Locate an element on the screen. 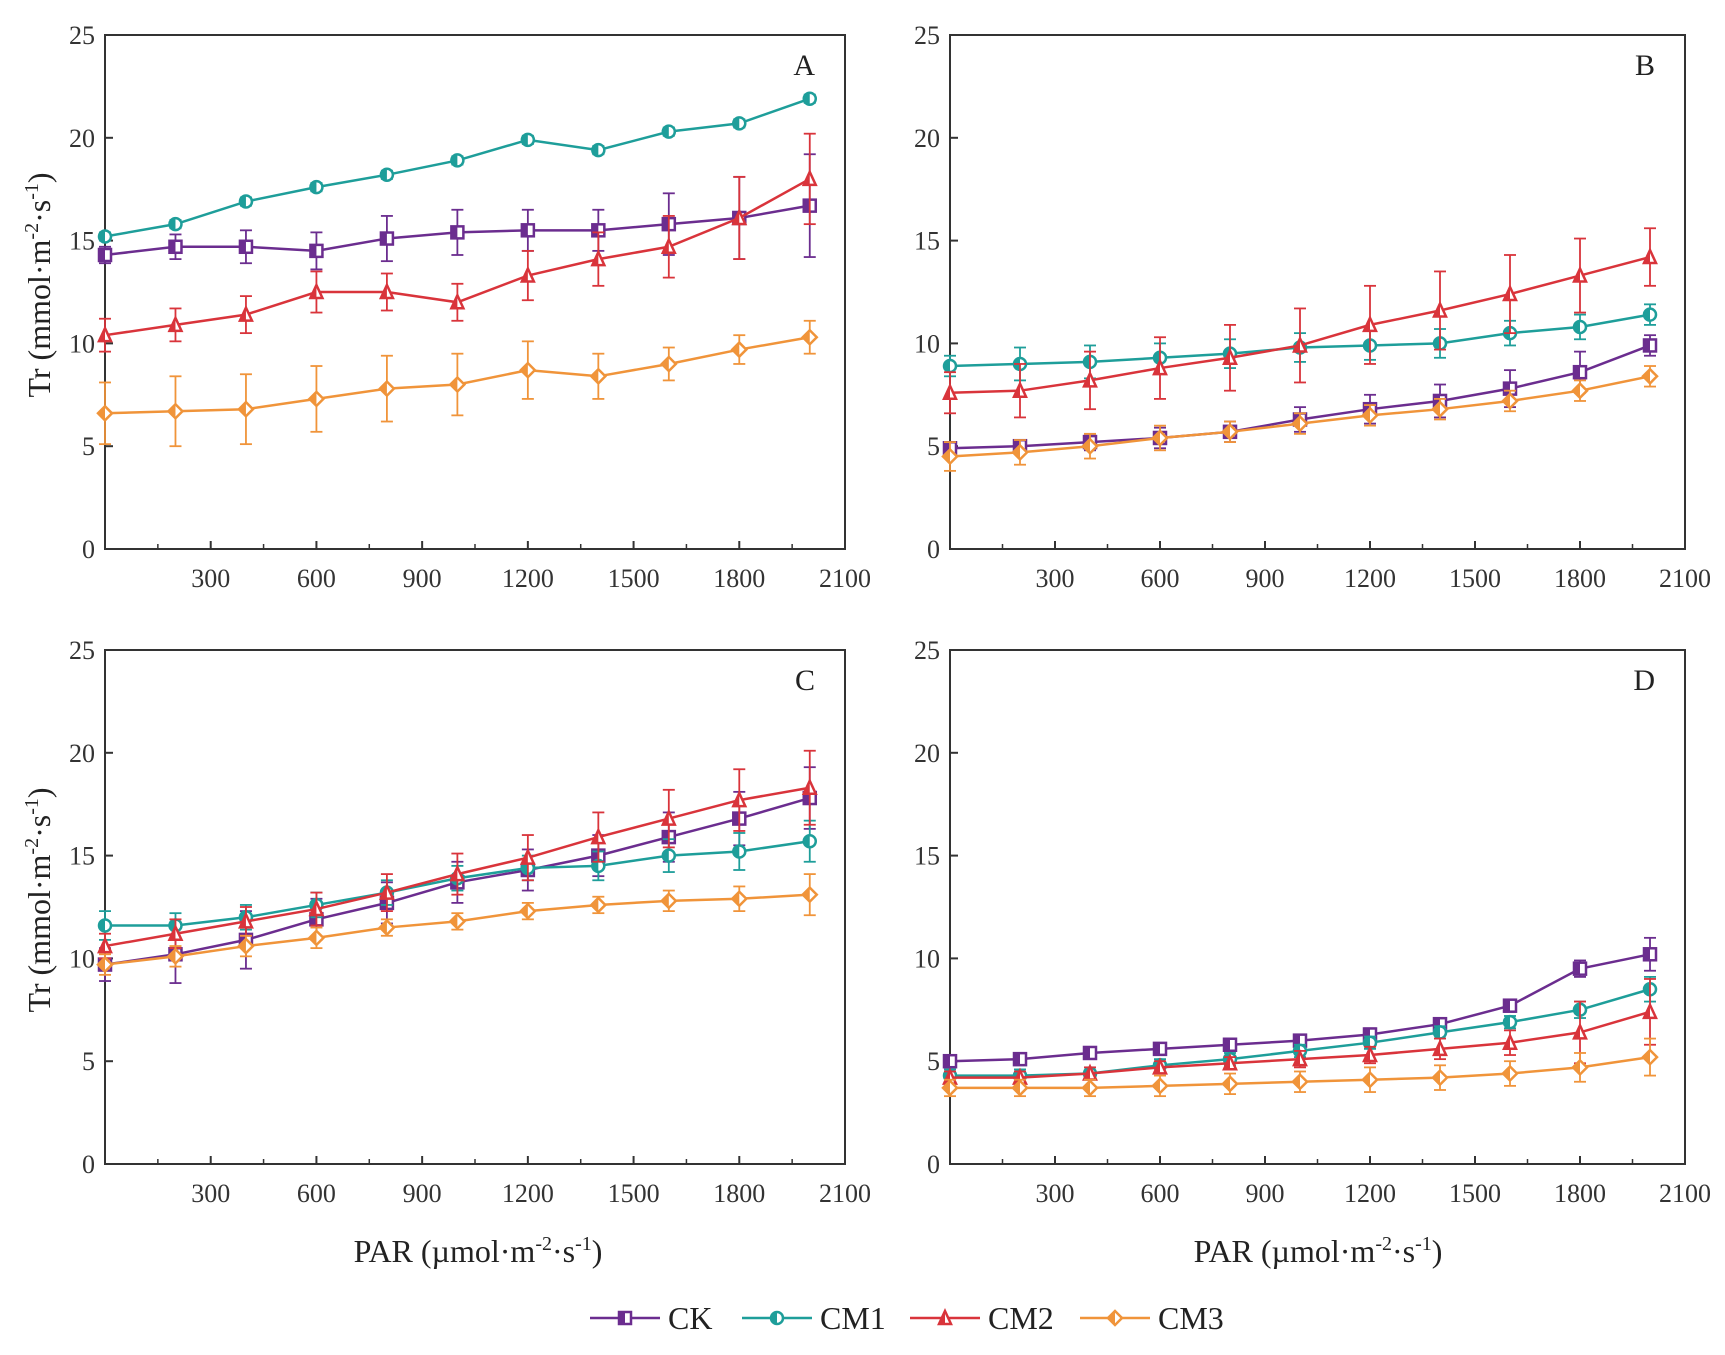 The height and width of the screenshot is (1355, 1725). legend-item-cm3: CM3 is located at coordinates (1152, 1318).